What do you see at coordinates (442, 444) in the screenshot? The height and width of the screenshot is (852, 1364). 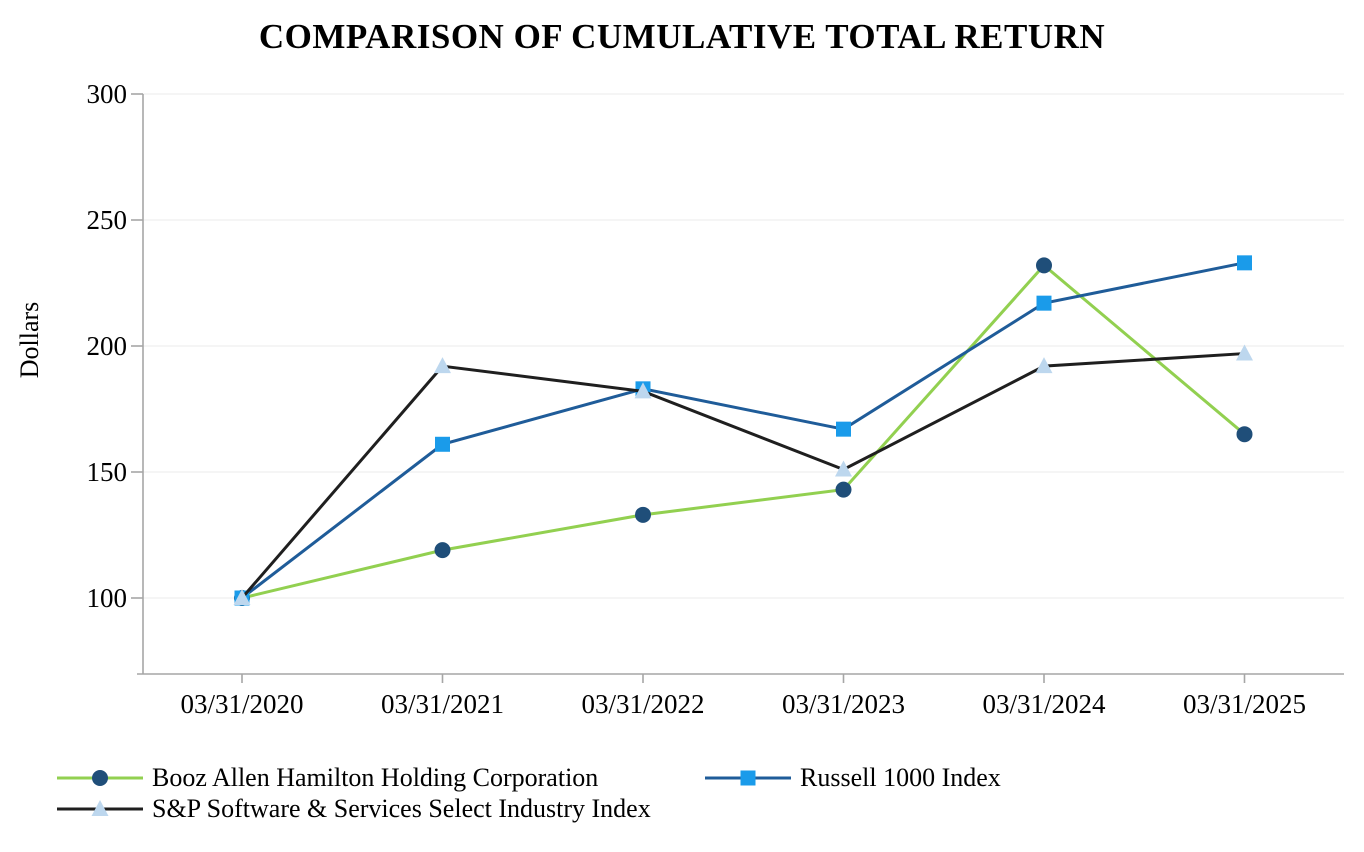 I see `series-1-point-1-marker-icon` at bounding box center [442, 444].